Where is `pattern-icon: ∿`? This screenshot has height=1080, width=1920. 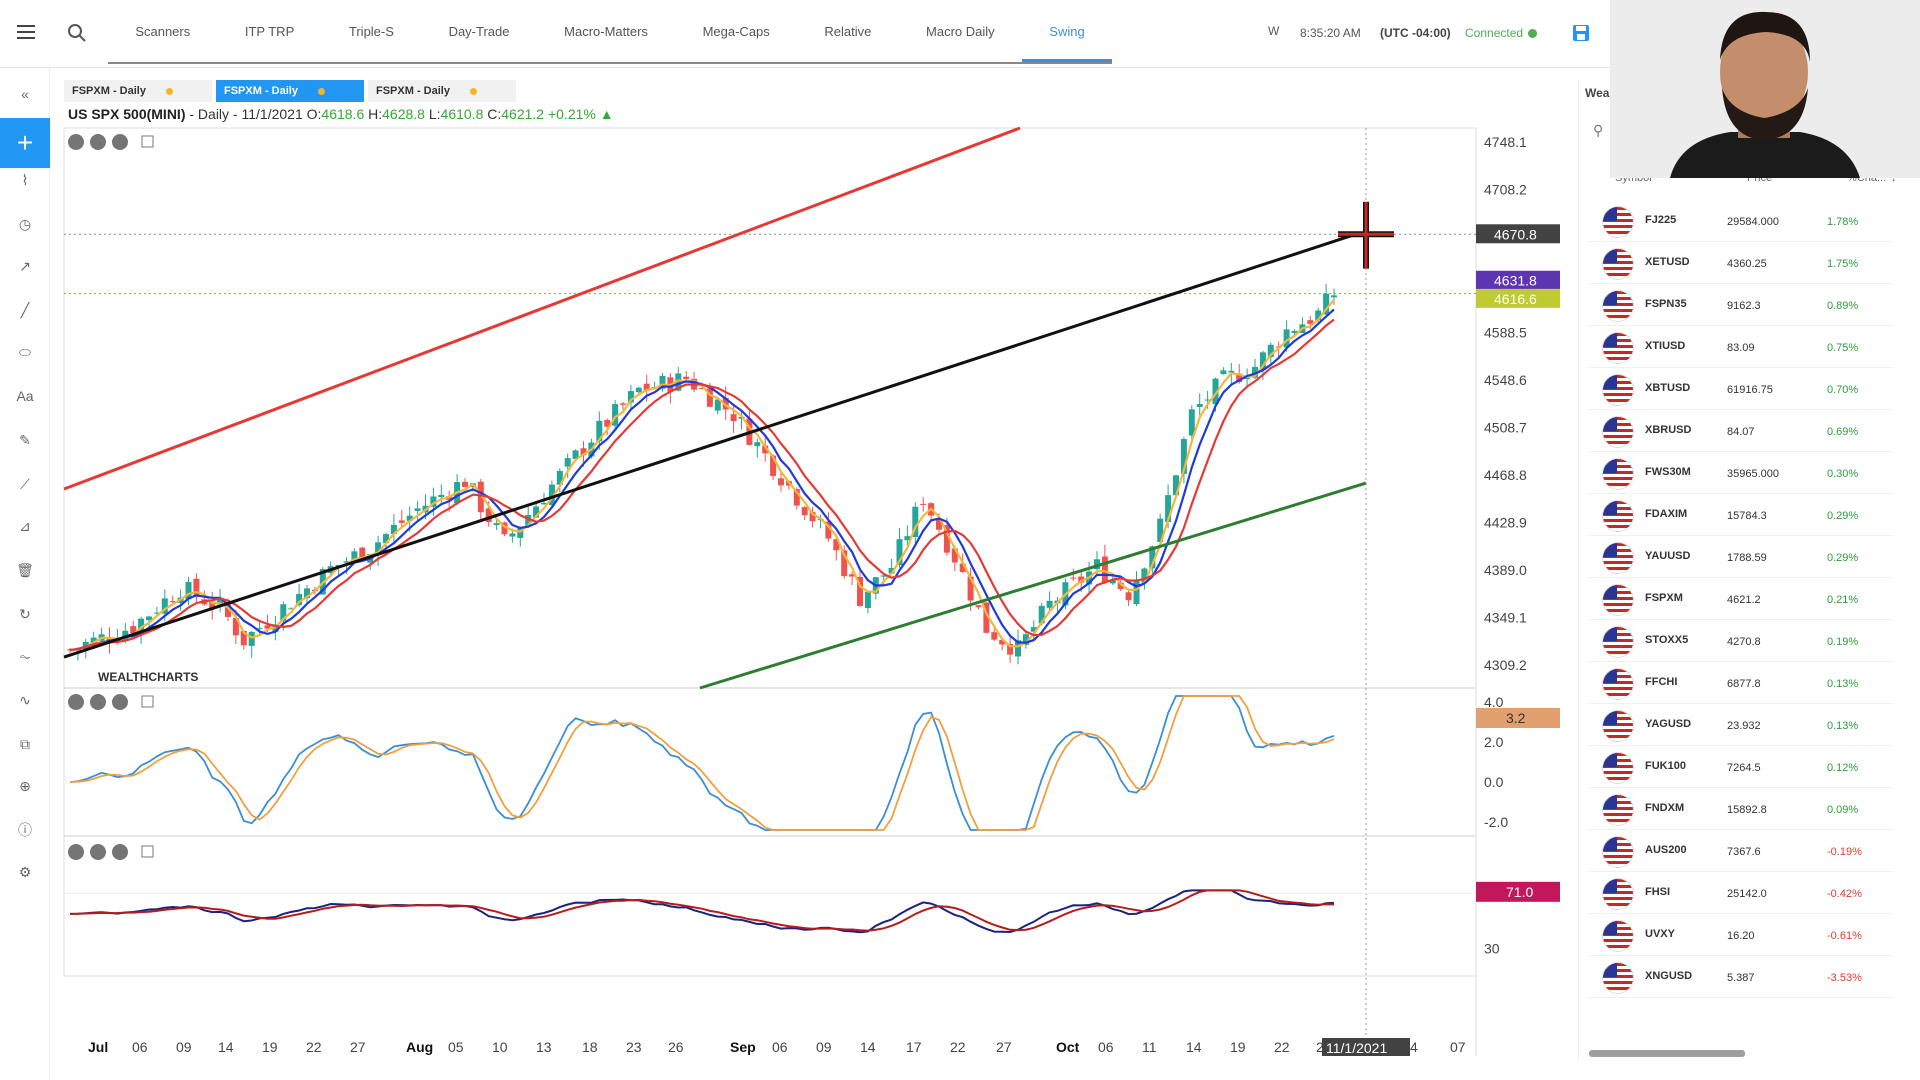 pattern-icon: ∿ is located at coordinates (25, 699).